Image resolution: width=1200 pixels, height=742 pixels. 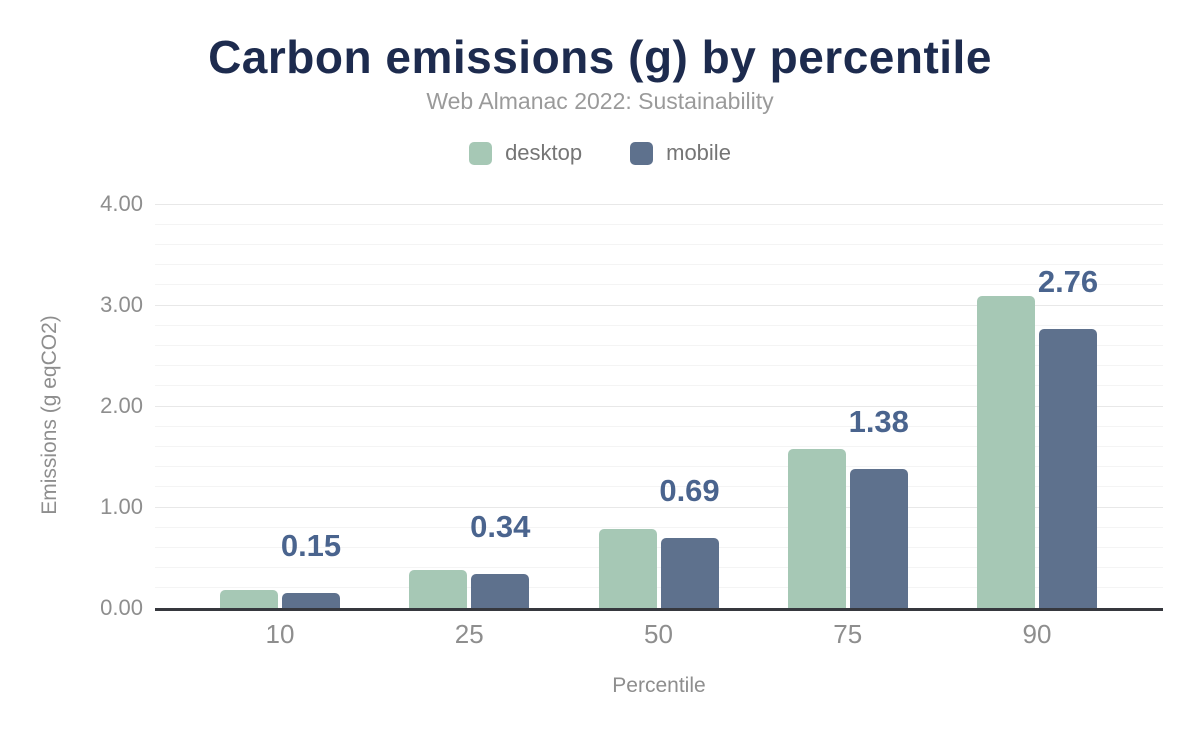 What do you see at coordinates (659, 547) in the screenshot?
I see `gridline-minor-0.60` at bounding box center [659, 547].